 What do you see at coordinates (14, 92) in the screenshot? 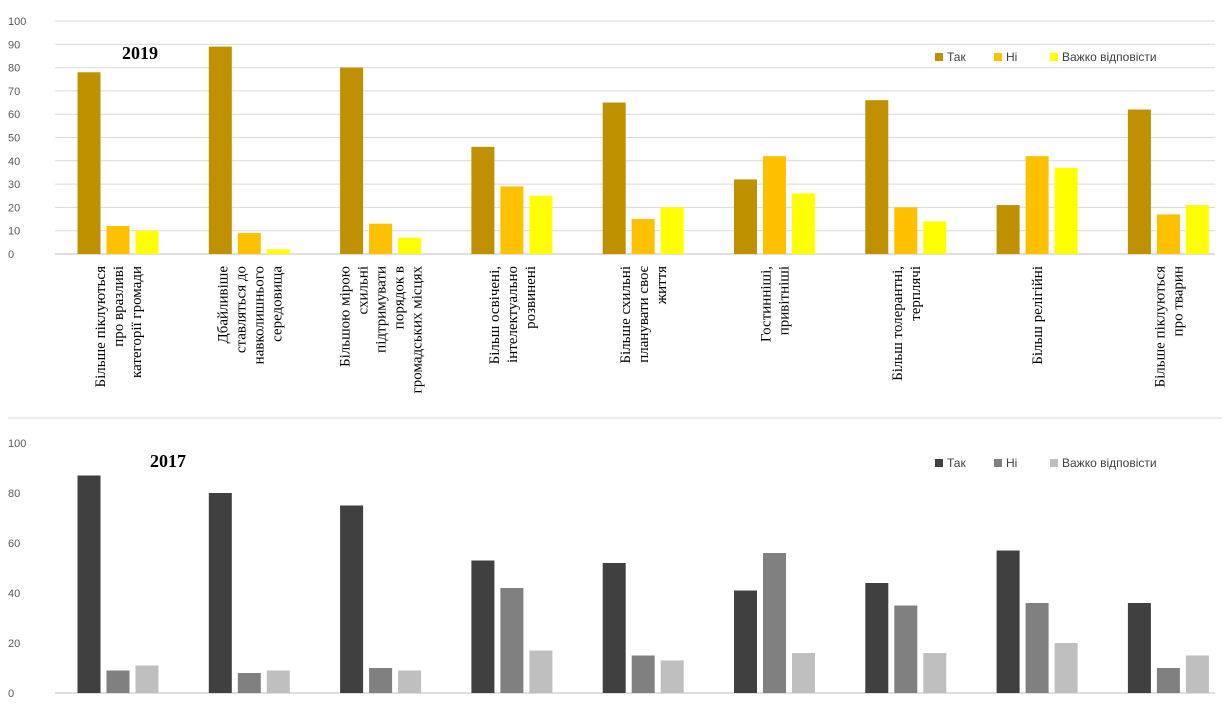
I see `chart-2019-ytick-label: 70` at bounding box center [14, 92].